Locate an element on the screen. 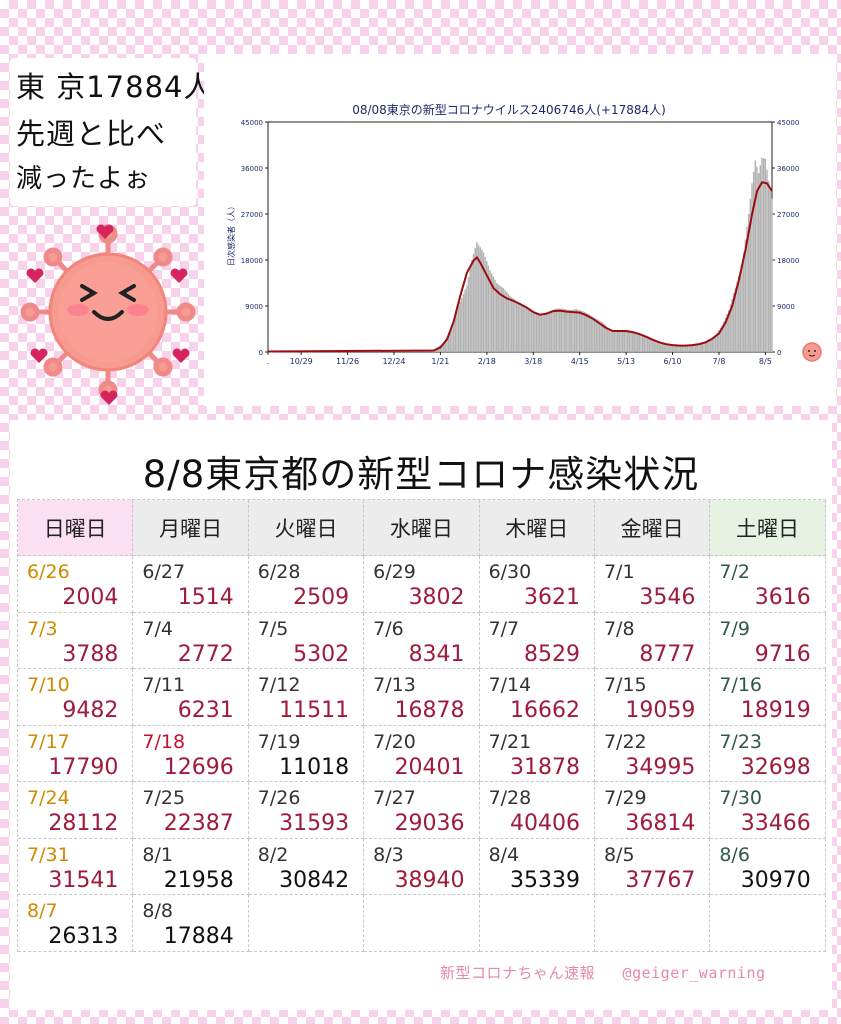  date-label: 7/27 is located at coordinates (394, 798).